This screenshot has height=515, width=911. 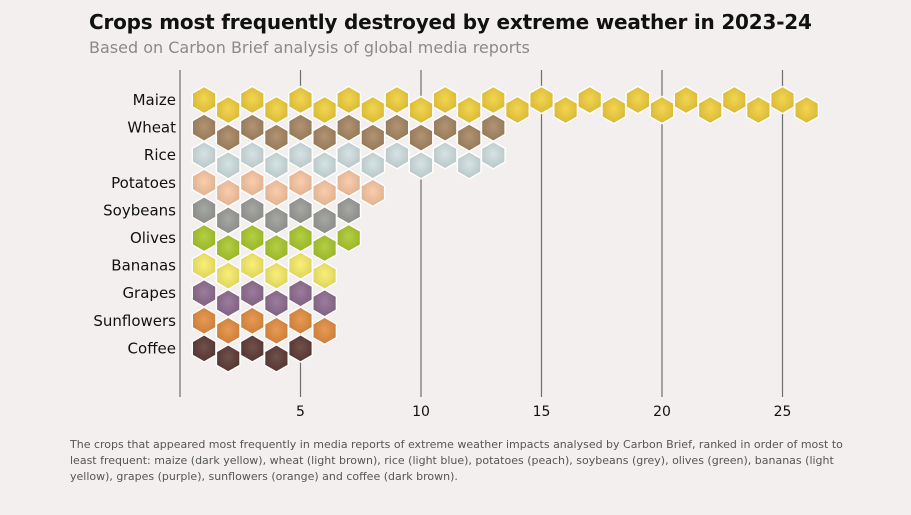 I want to click on x-tick-label: 15, so click(x=542, y=412).